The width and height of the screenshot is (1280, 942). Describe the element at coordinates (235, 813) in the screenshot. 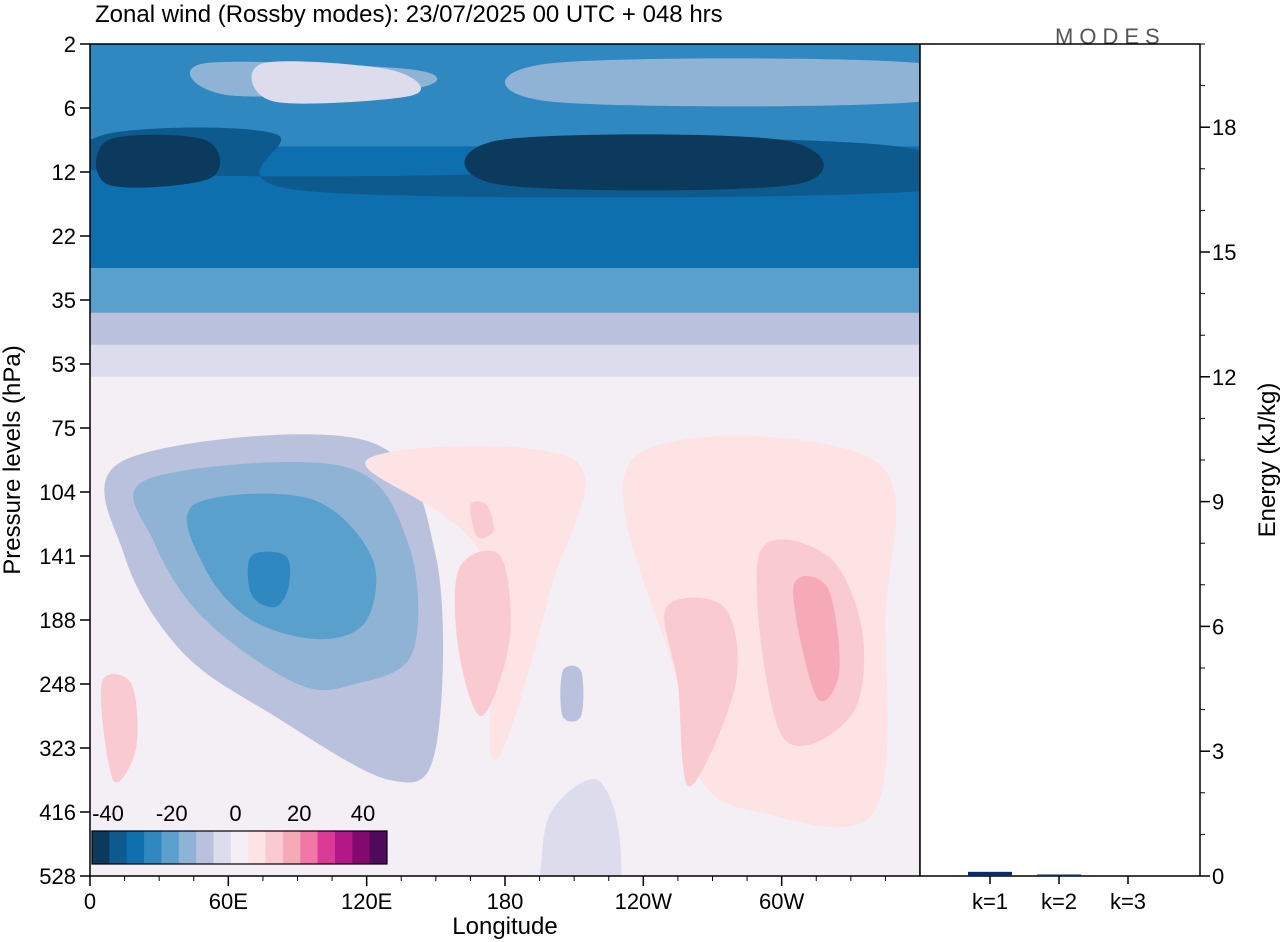

I see `colorbar-label: 0` at that location.